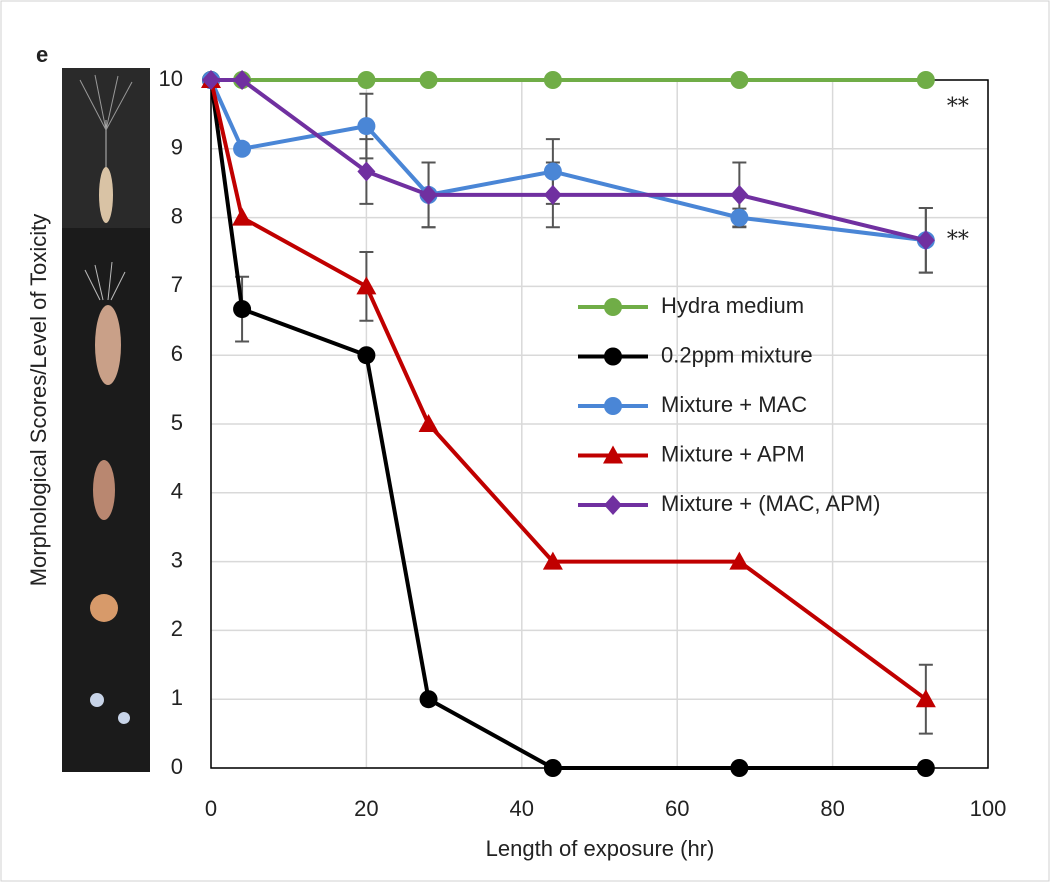 This screenshot has width=1050, height=882. Describe the element at coordinates (734, 404) in the screenshot. I see `legend-label: Mixture + MAC` at that location.